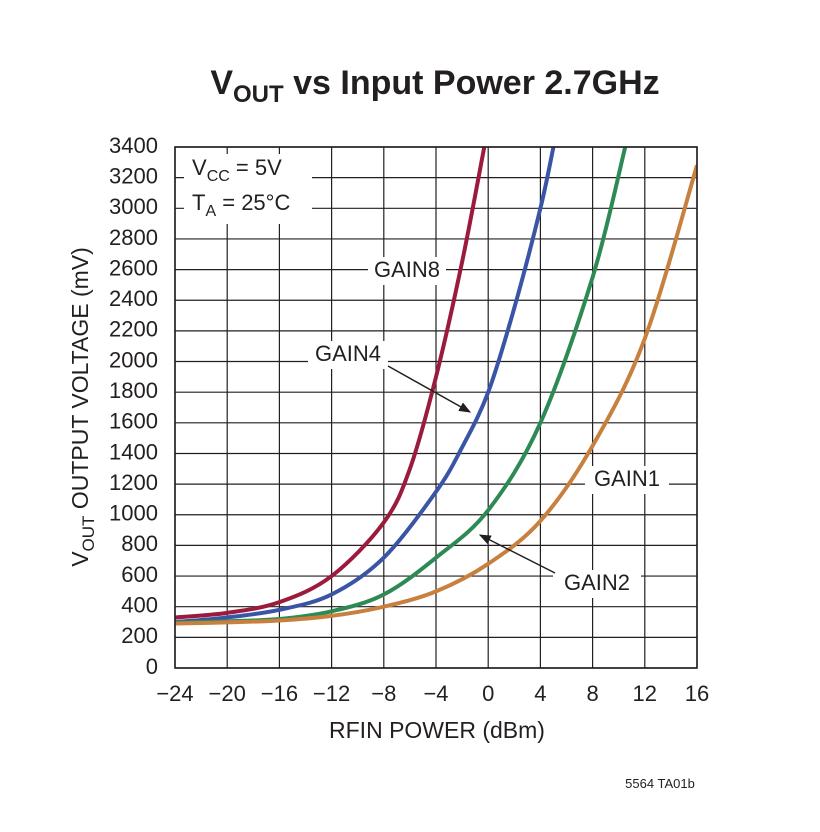 Image resolution: width=820 pixels, height=832 pixels. Describe the element at coordinates (237, 170) in the screenshot. I see `vcc-annotation: VCC = 5V` at that location.